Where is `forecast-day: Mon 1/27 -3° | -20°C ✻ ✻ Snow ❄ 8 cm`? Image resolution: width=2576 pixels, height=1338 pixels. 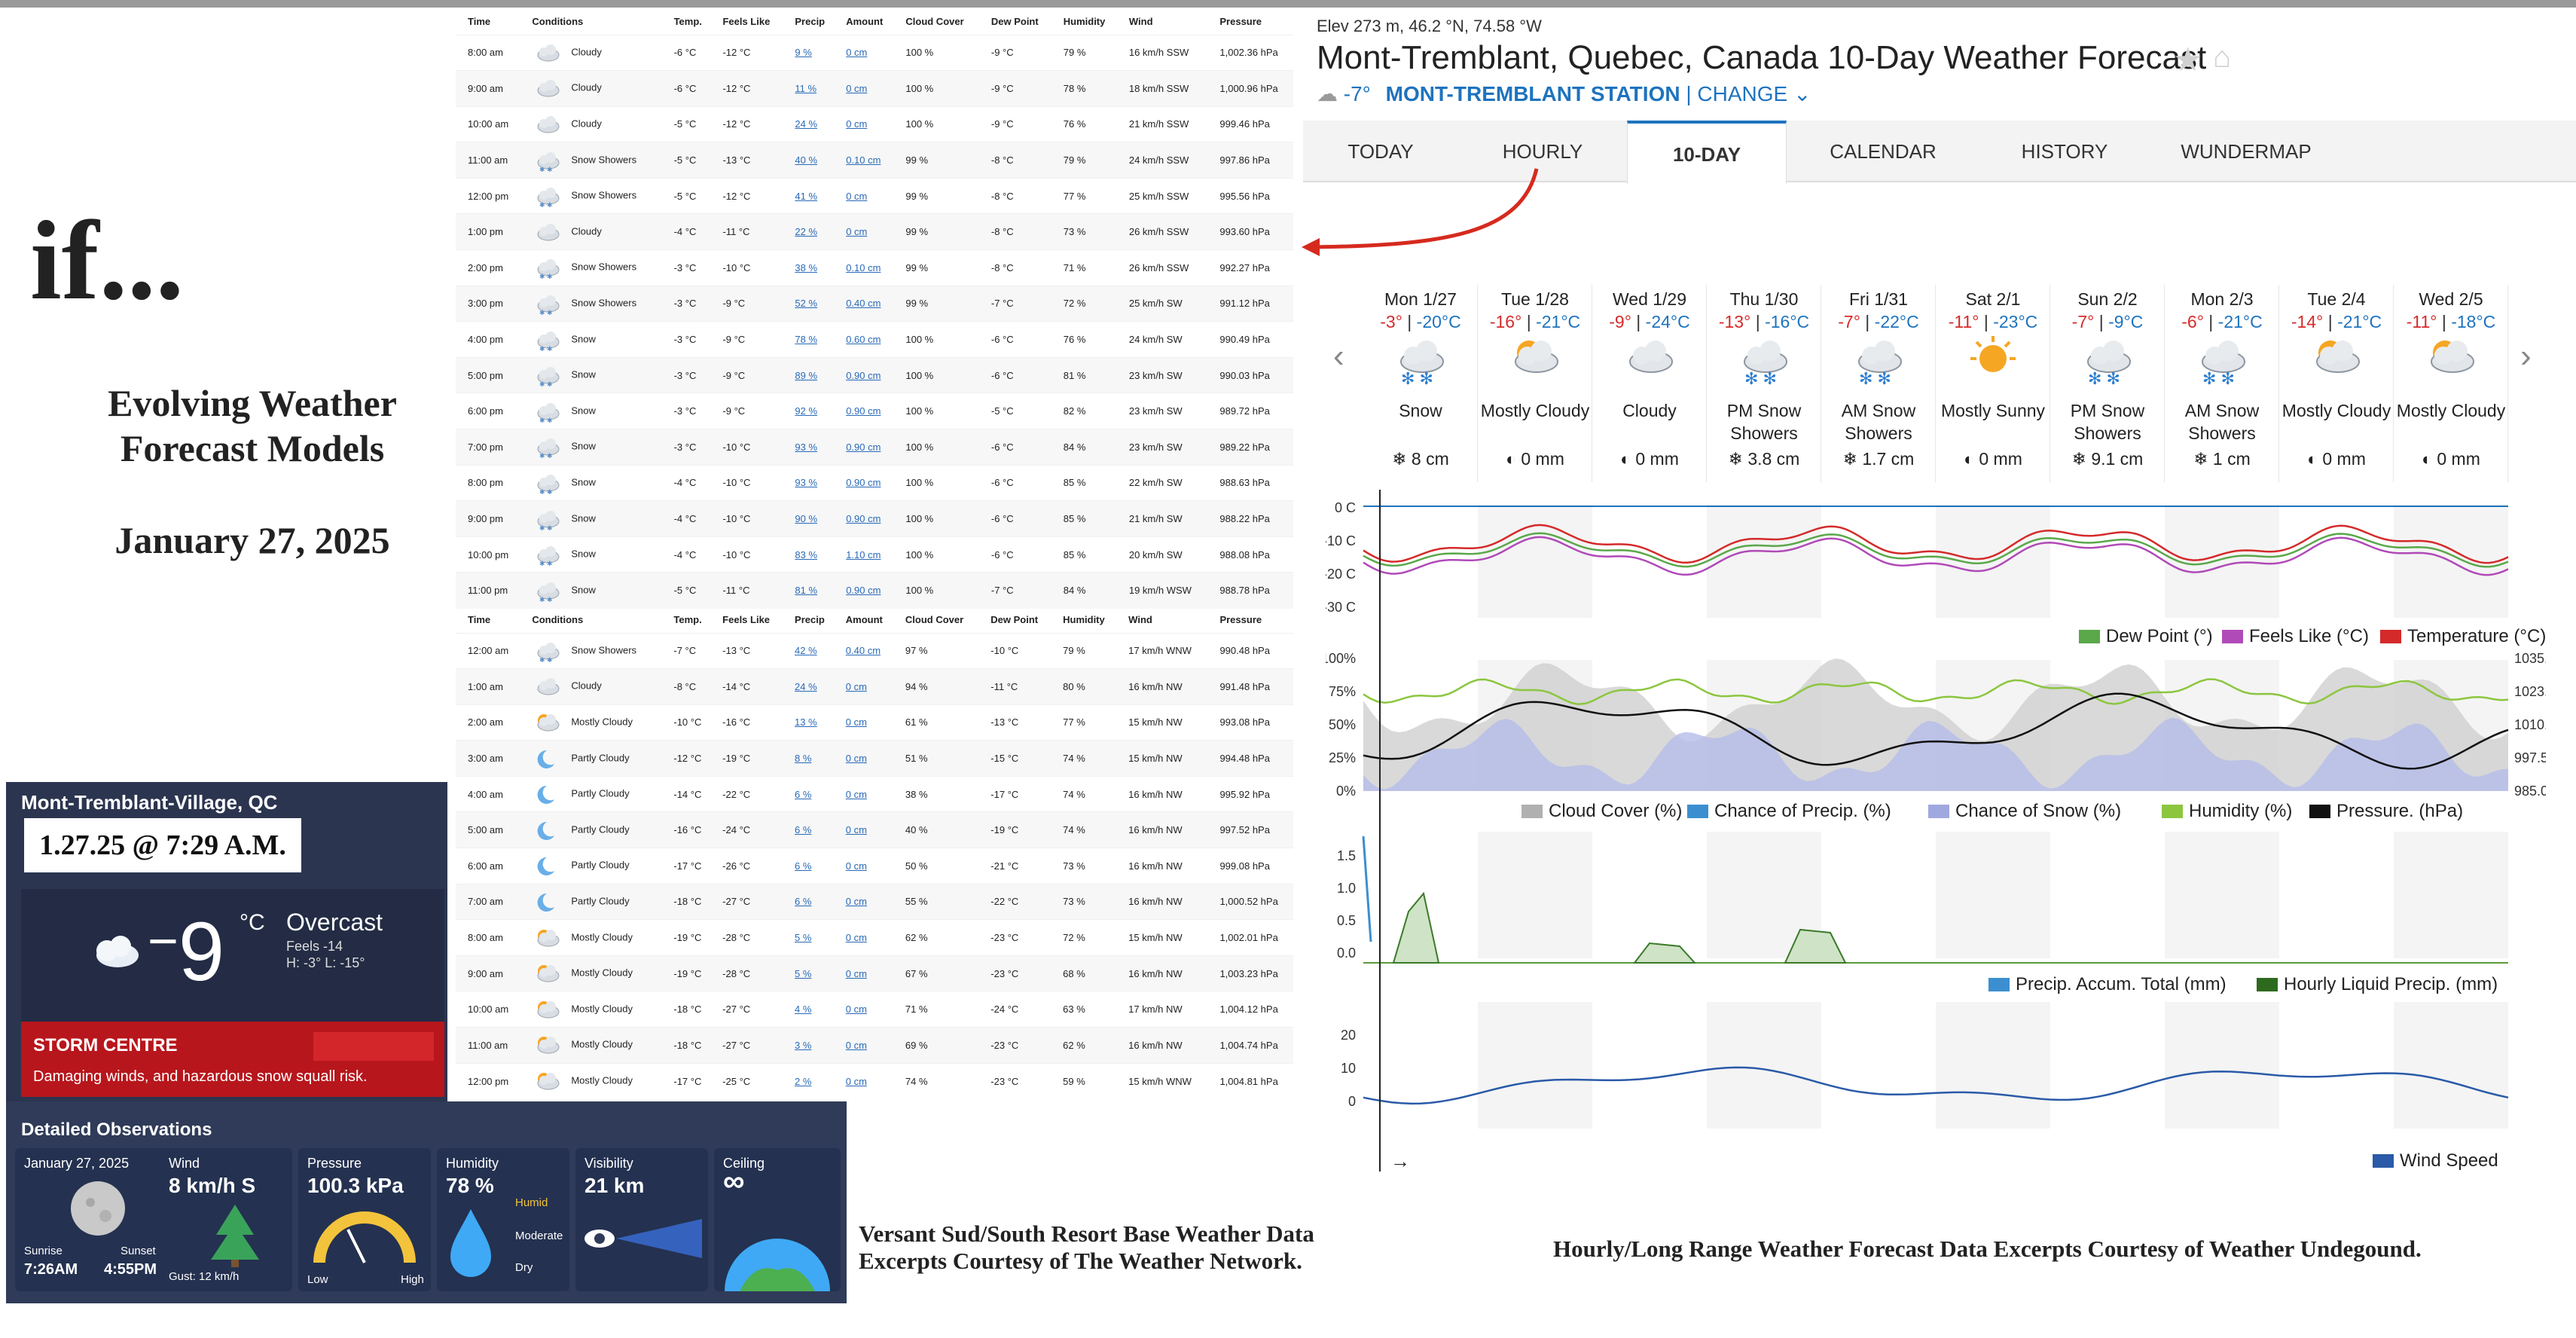 forecast-day: Mon 1/27 -3° | -20°C ✻ ✻ Snow ❄ 8 cm is located at coordinates (1421, 384).